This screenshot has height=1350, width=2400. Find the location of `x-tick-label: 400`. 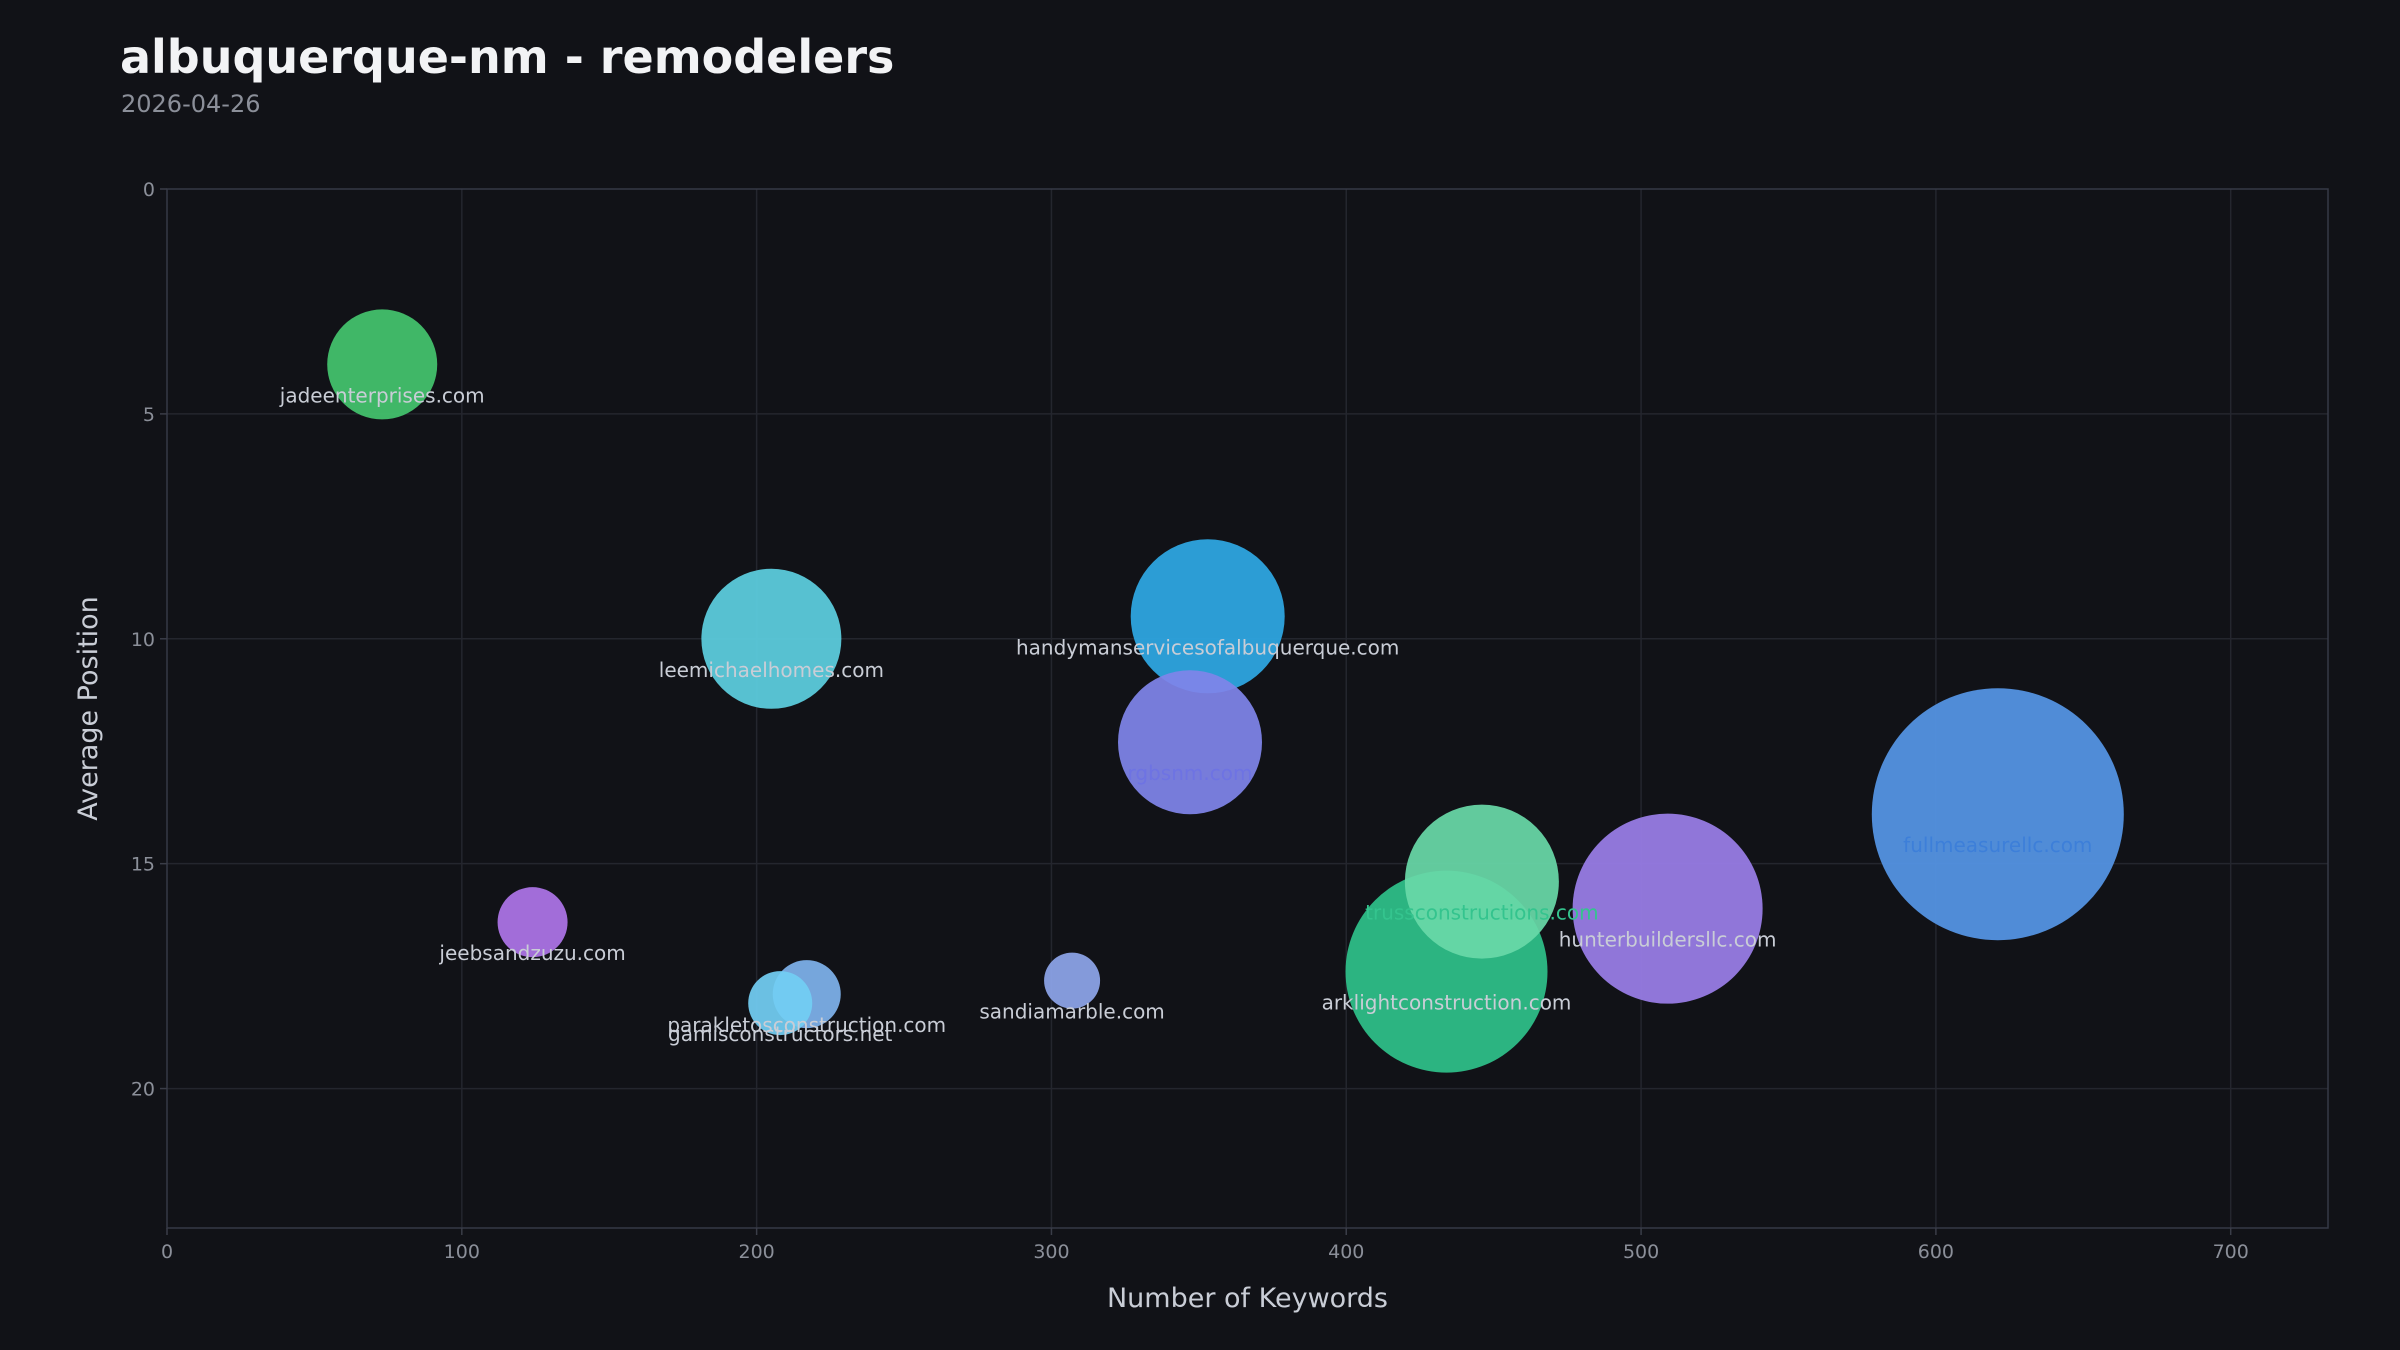

x-tick-label: 400 is located at coordinates (1346, 1252).